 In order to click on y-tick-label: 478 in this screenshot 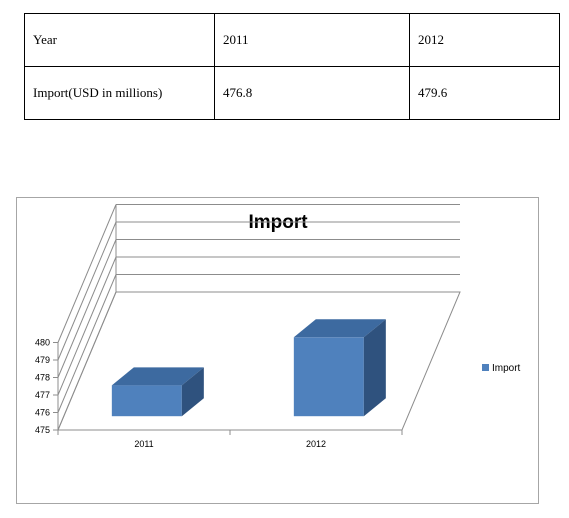, I will do `click(42, 378)`.